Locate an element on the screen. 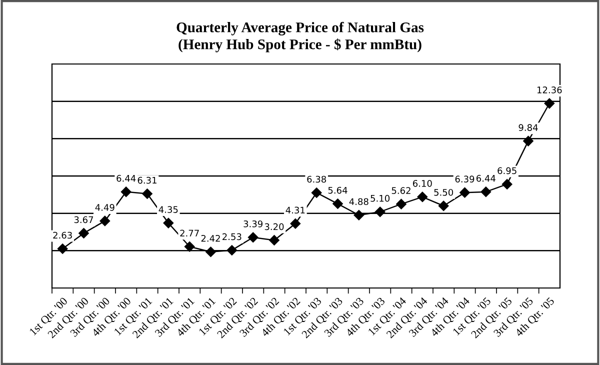 This screenshot has height=365, width=600. data-label: 6.31 is located at coordinates (147, 180).